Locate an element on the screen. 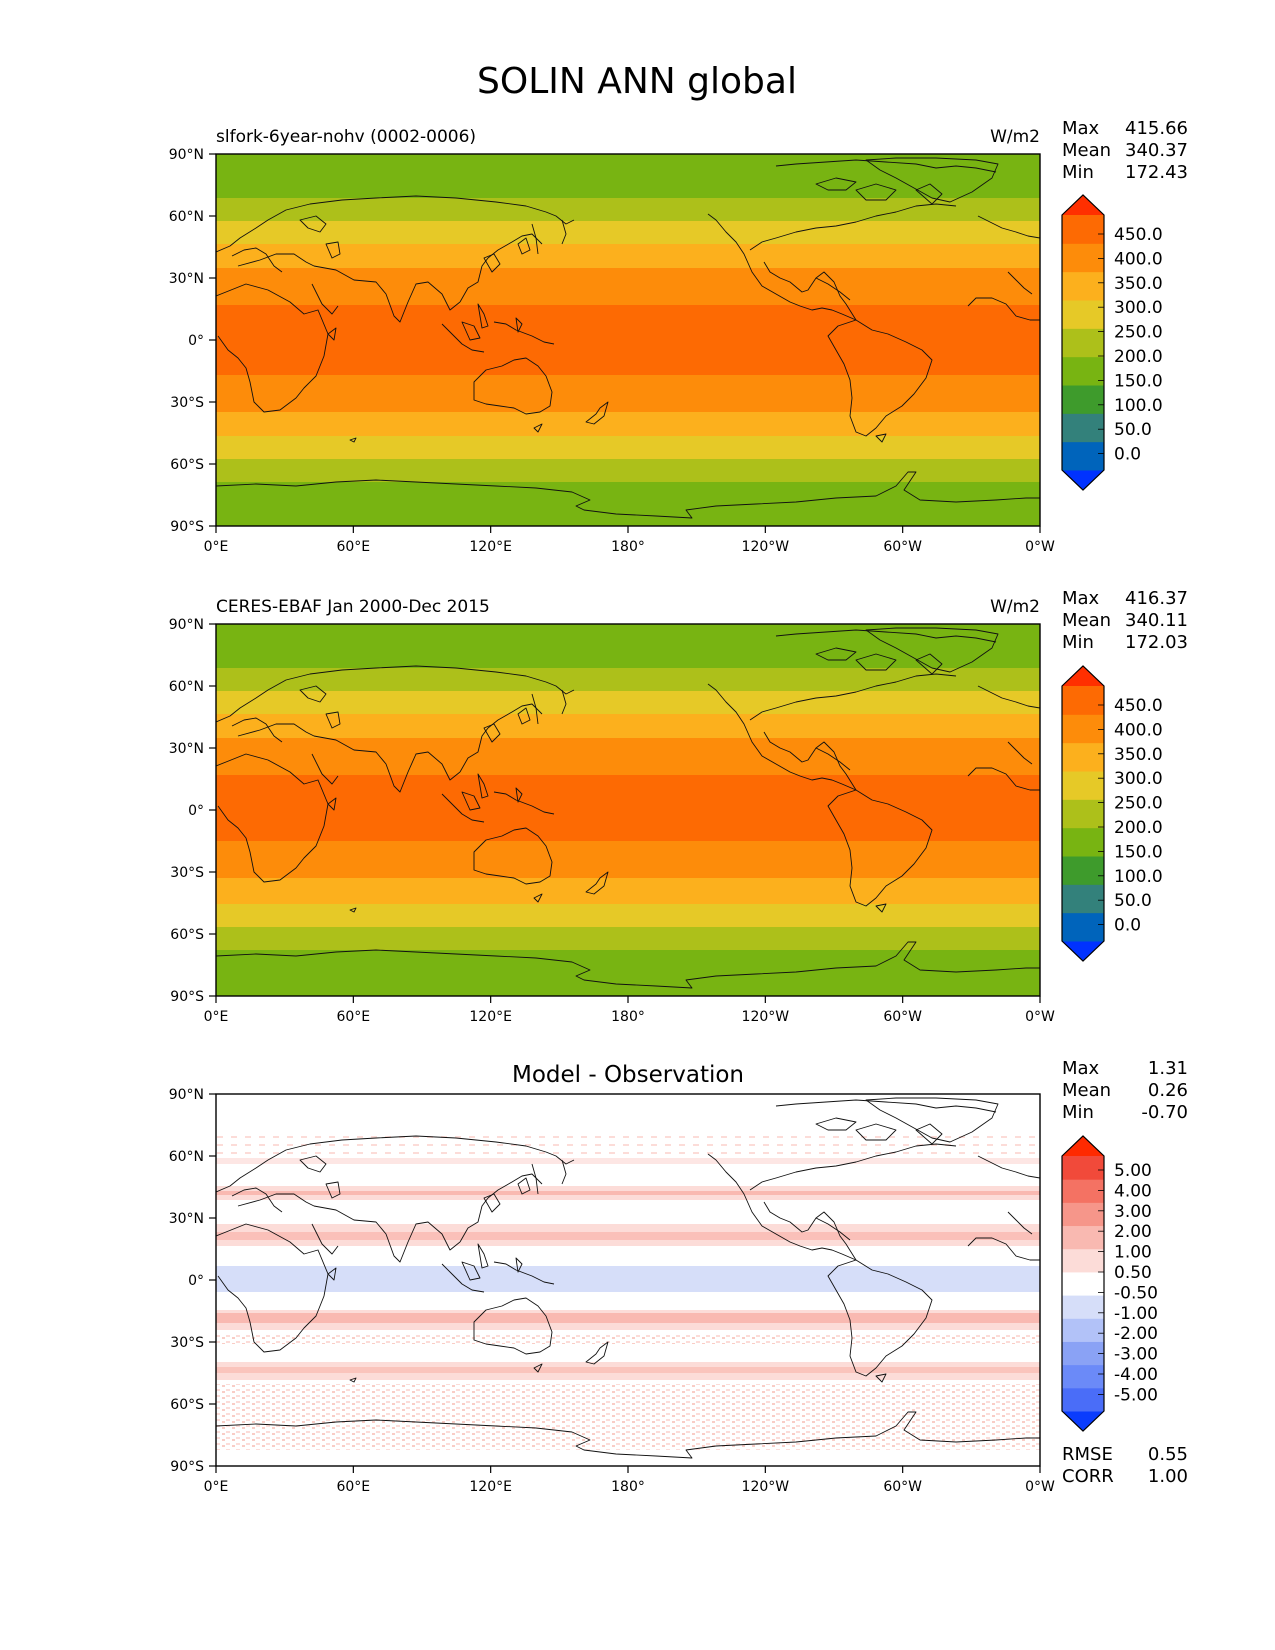 The image size is (1275, 1650). x-tick-label: 60°W is located at coordinates (902, 1487).